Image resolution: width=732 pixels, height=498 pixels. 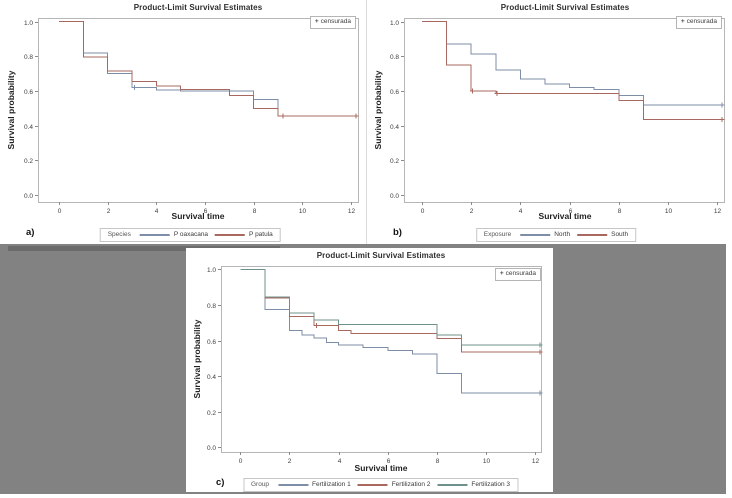 I want to click on legend-entry-label: P oaxacana, so click(x=191, y=234).